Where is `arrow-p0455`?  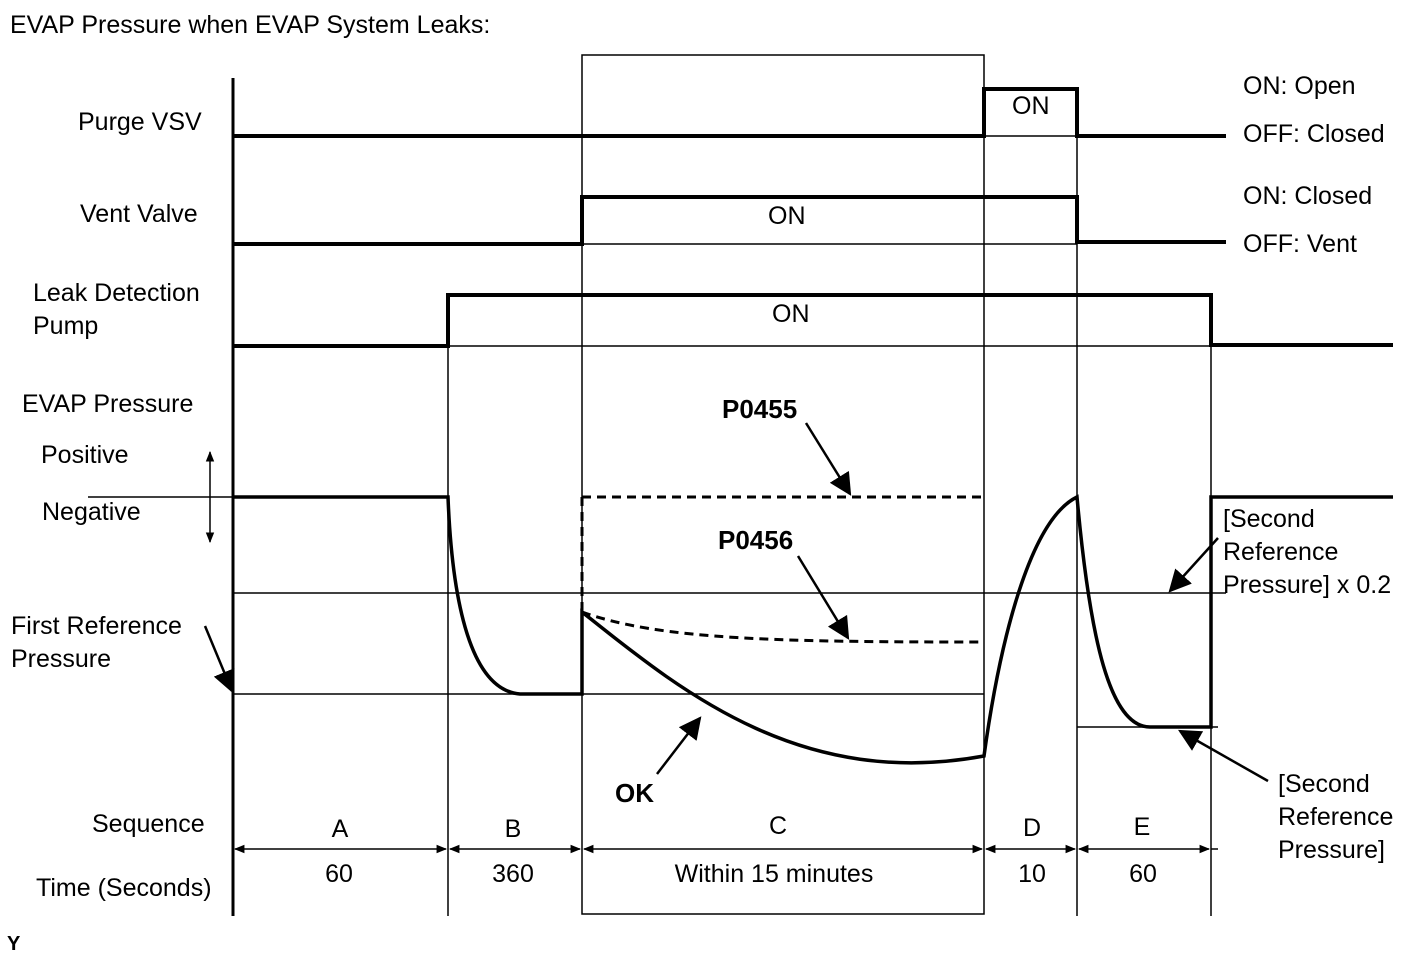 arrow-p0455 is located at coordinates (828, 459).